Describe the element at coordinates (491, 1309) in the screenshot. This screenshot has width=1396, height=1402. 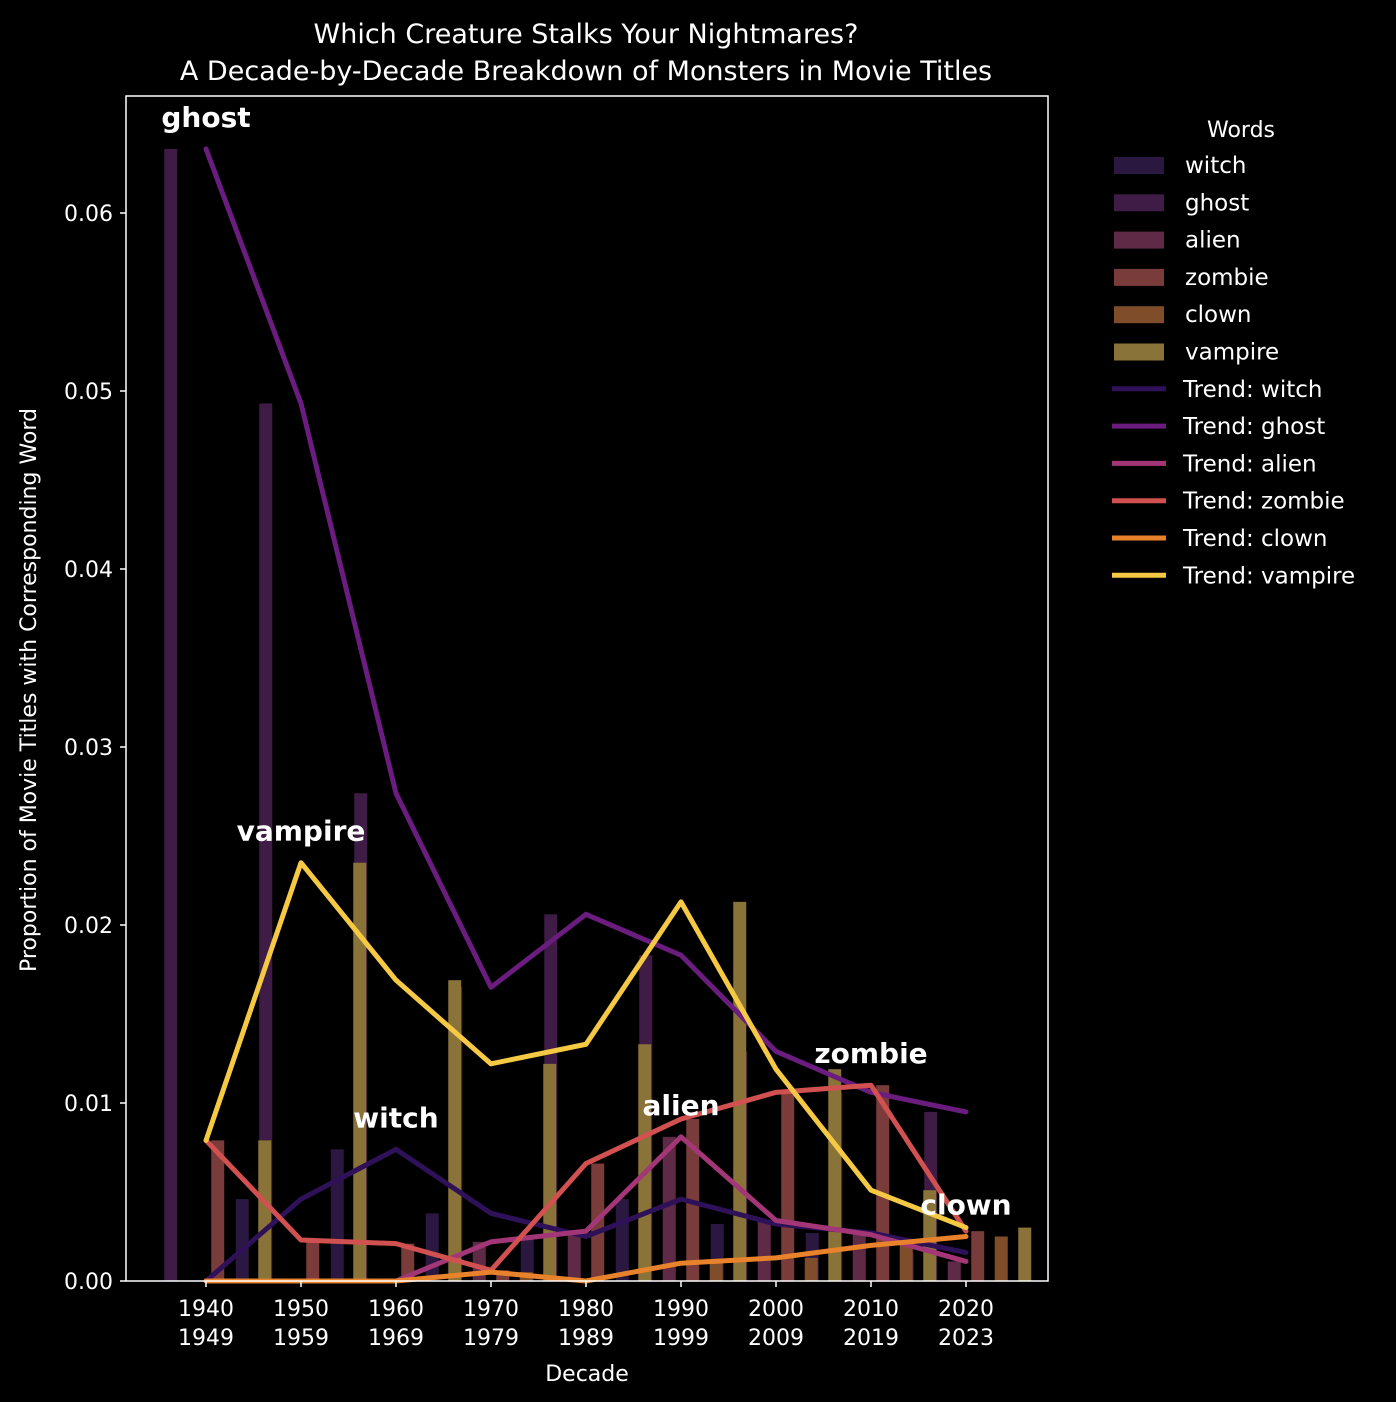
I see `x-tick-label: 1970` at that location.